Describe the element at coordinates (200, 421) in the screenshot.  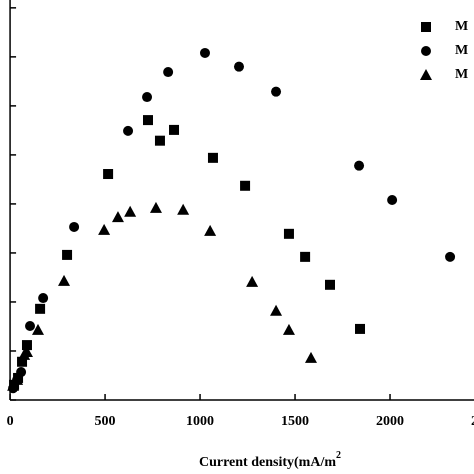
I see `x-tick-label: 1000` at that location.